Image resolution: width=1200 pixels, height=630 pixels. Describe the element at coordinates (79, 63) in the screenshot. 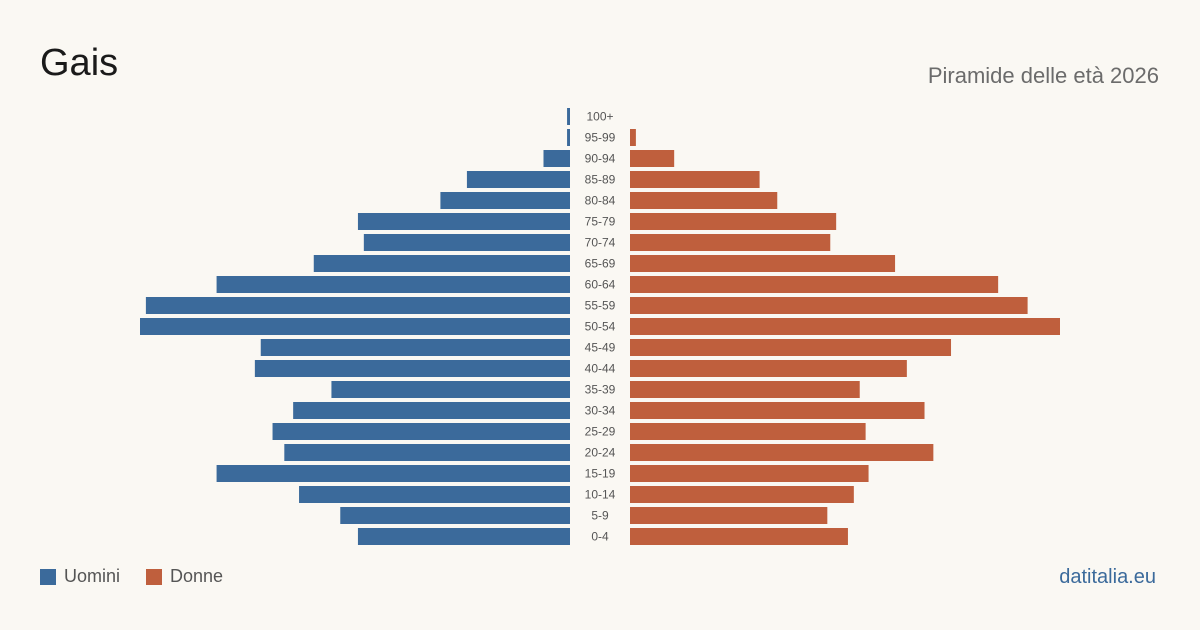

I see `page-title: Gais` at that location.